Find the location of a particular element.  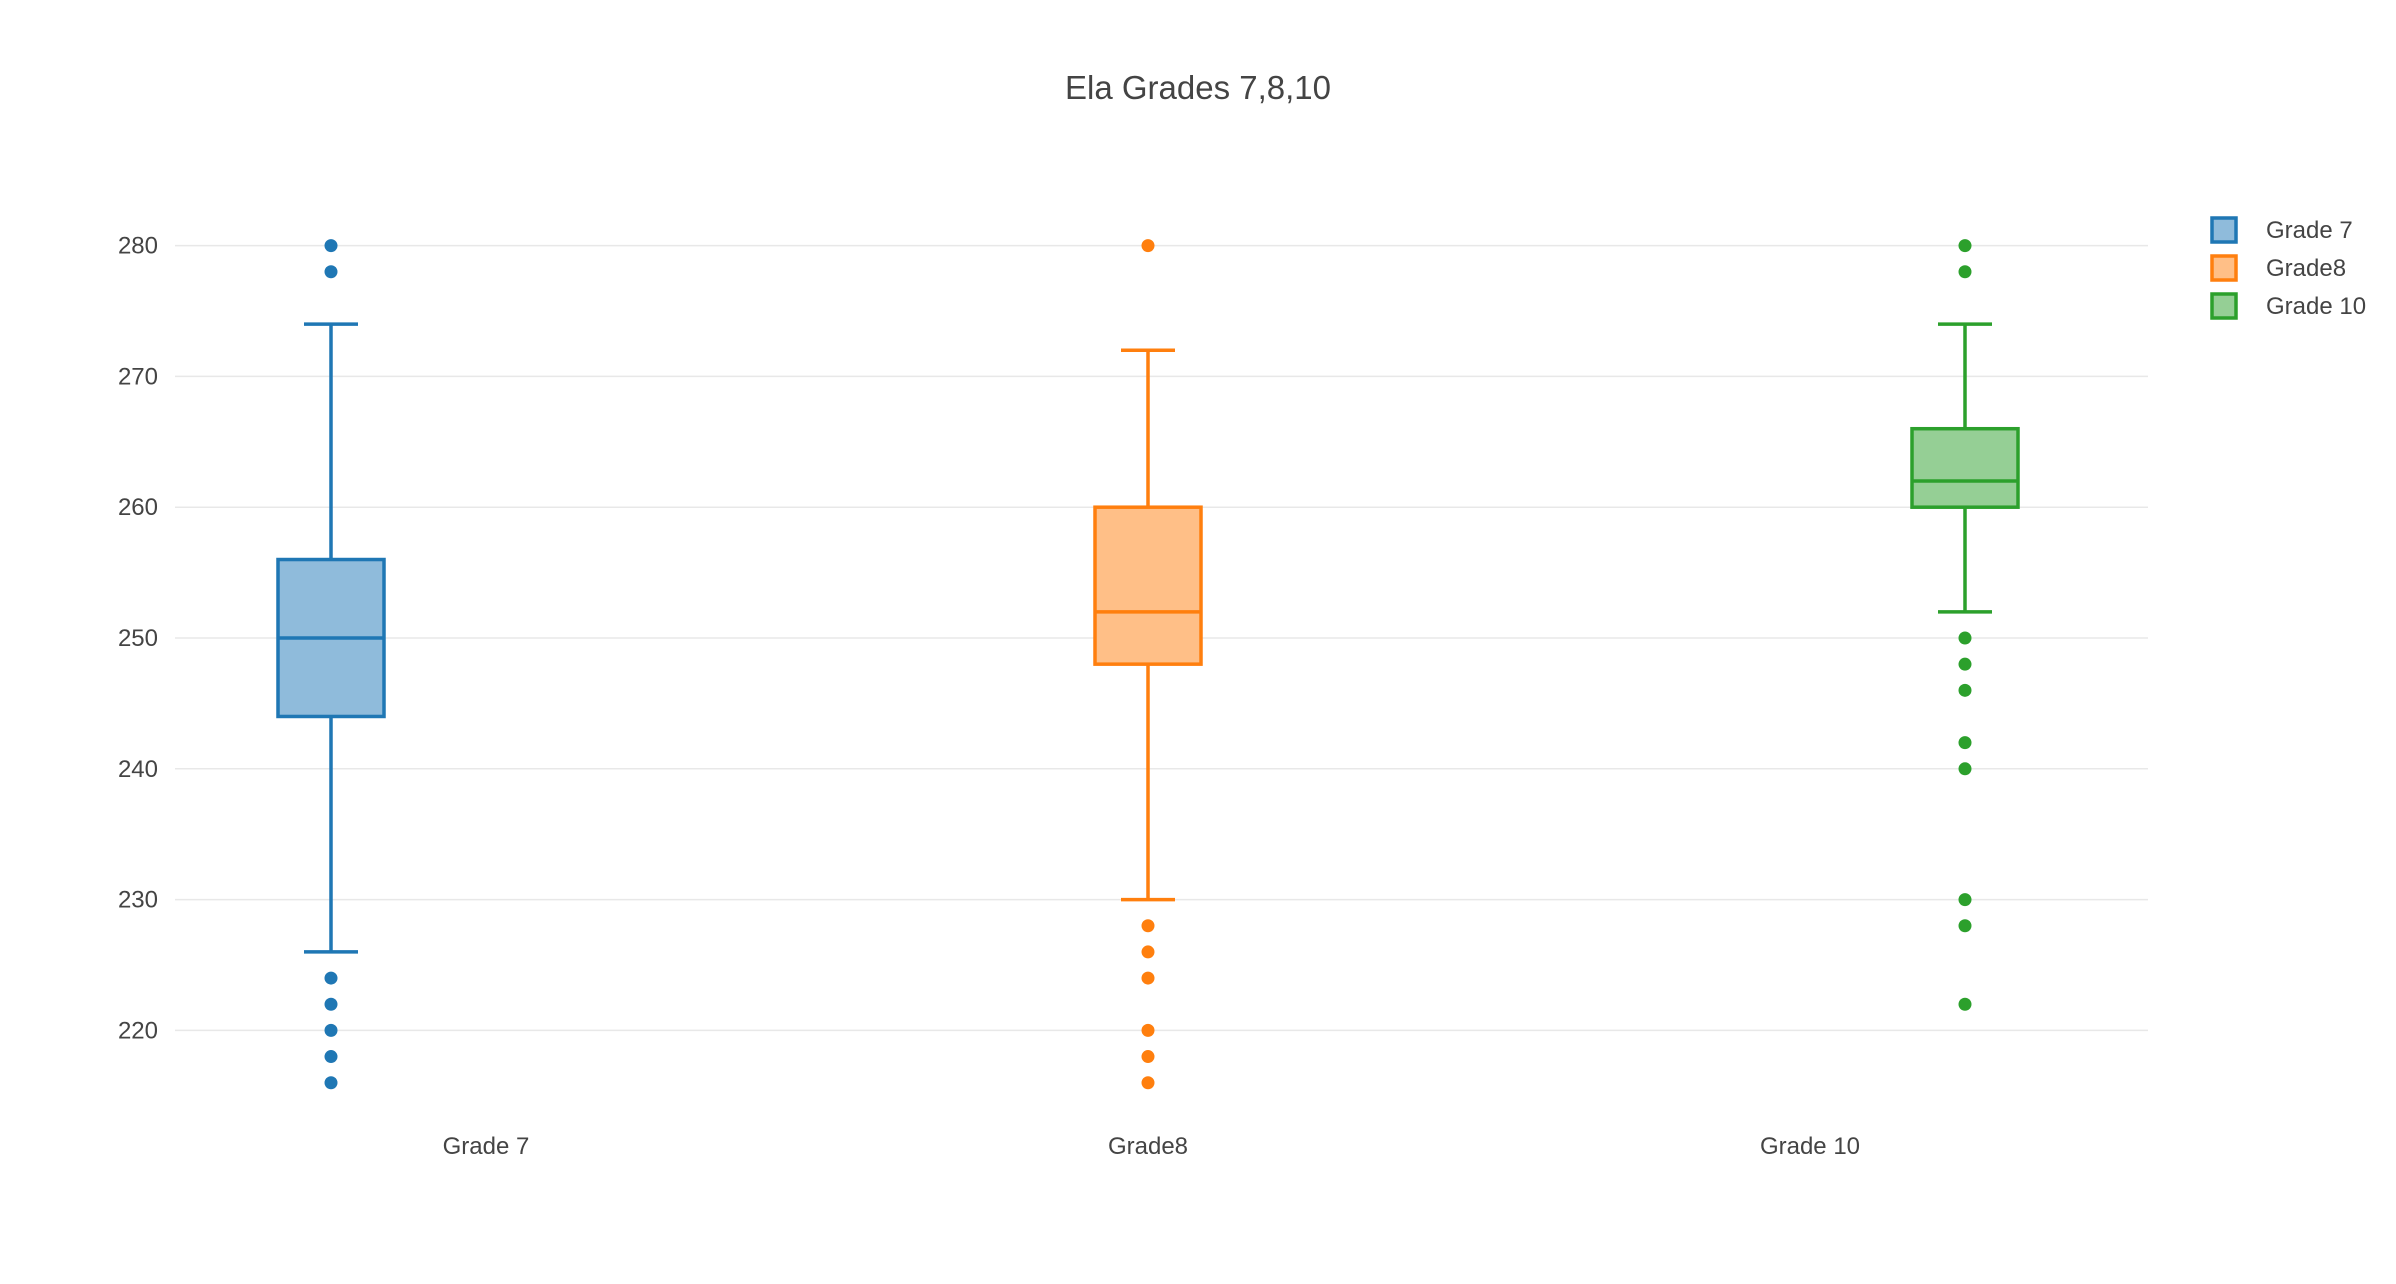

x-axis-ticks: Grade 7 Grade8 Grade 10 is located at coordinates (1151, 1146).